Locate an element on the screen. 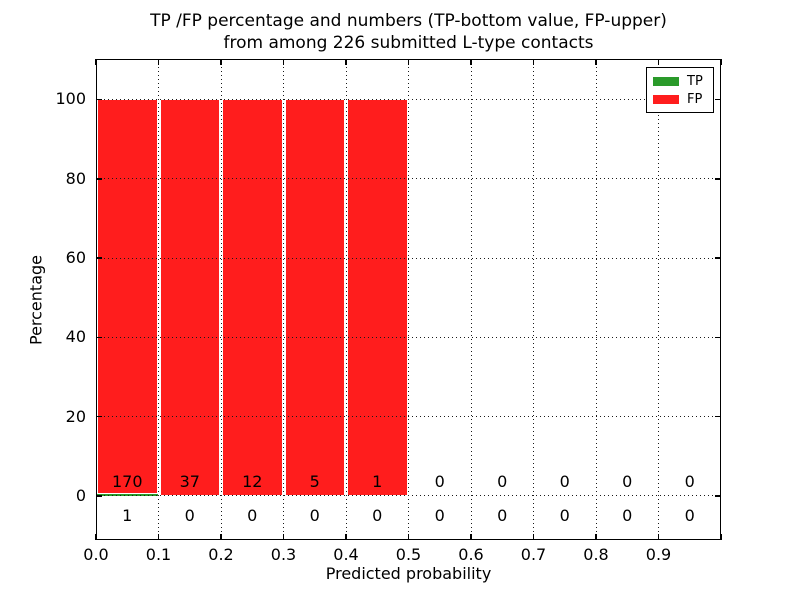 This screenshot has width=800, height=600. tp-bar is located at coordinates (127, 494).